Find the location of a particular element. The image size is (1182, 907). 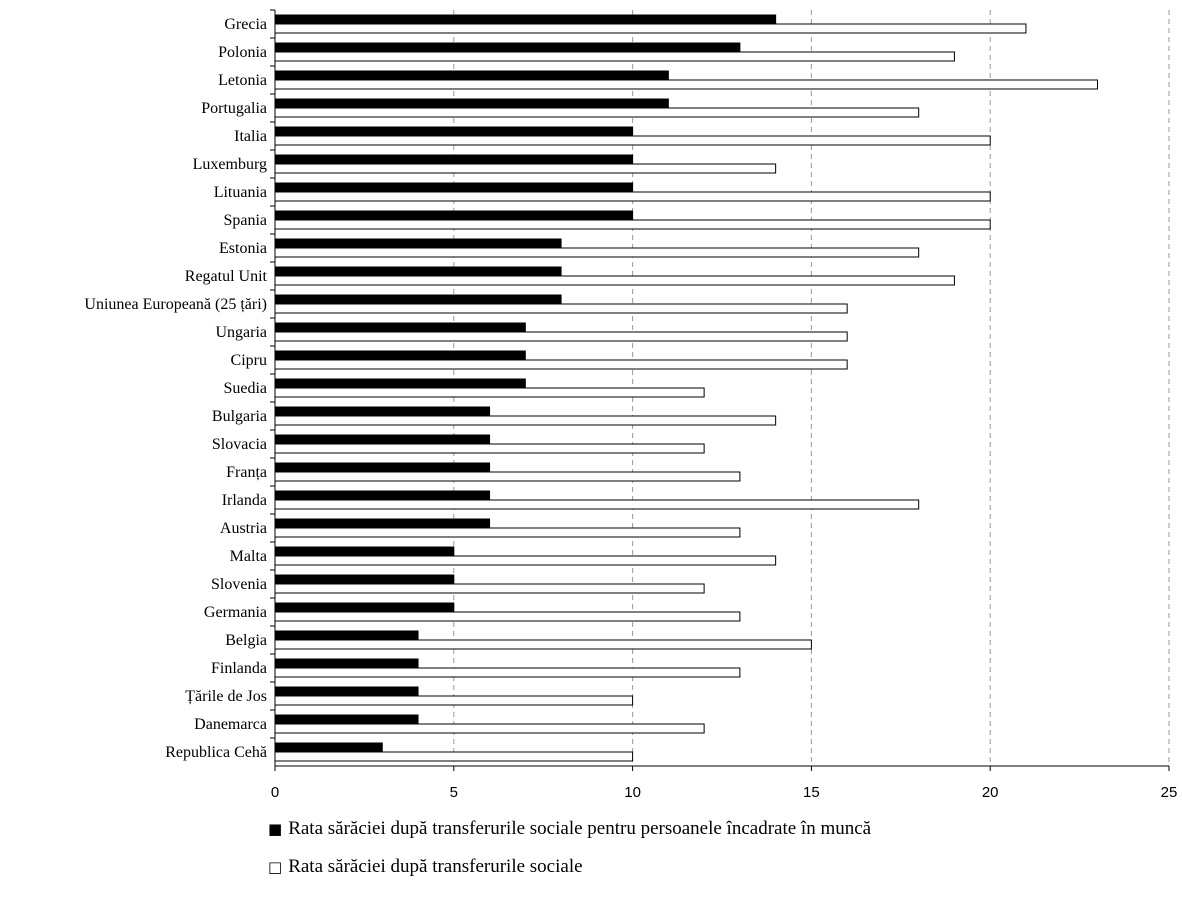

legend-swatch-white: □ is located at coordinates (275, 867).